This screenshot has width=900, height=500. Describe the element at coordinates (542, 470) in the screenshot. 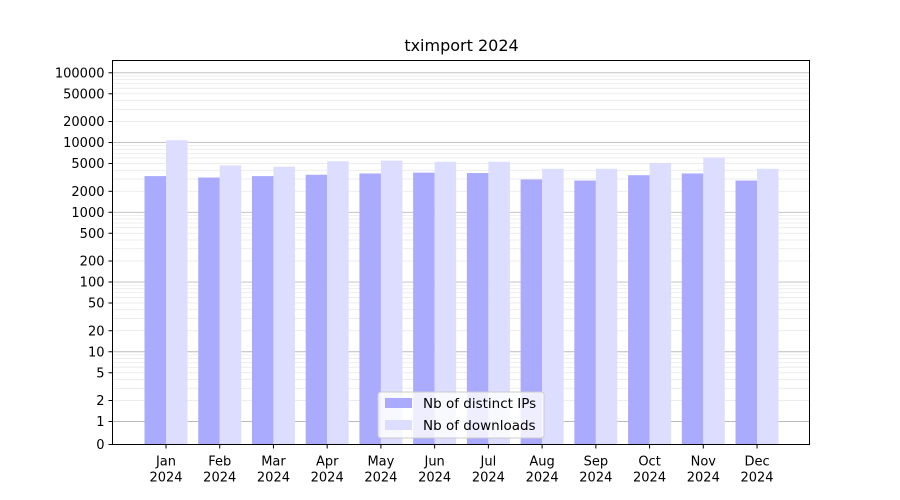

I see `x-tick-label: Aug 2024` at that location.